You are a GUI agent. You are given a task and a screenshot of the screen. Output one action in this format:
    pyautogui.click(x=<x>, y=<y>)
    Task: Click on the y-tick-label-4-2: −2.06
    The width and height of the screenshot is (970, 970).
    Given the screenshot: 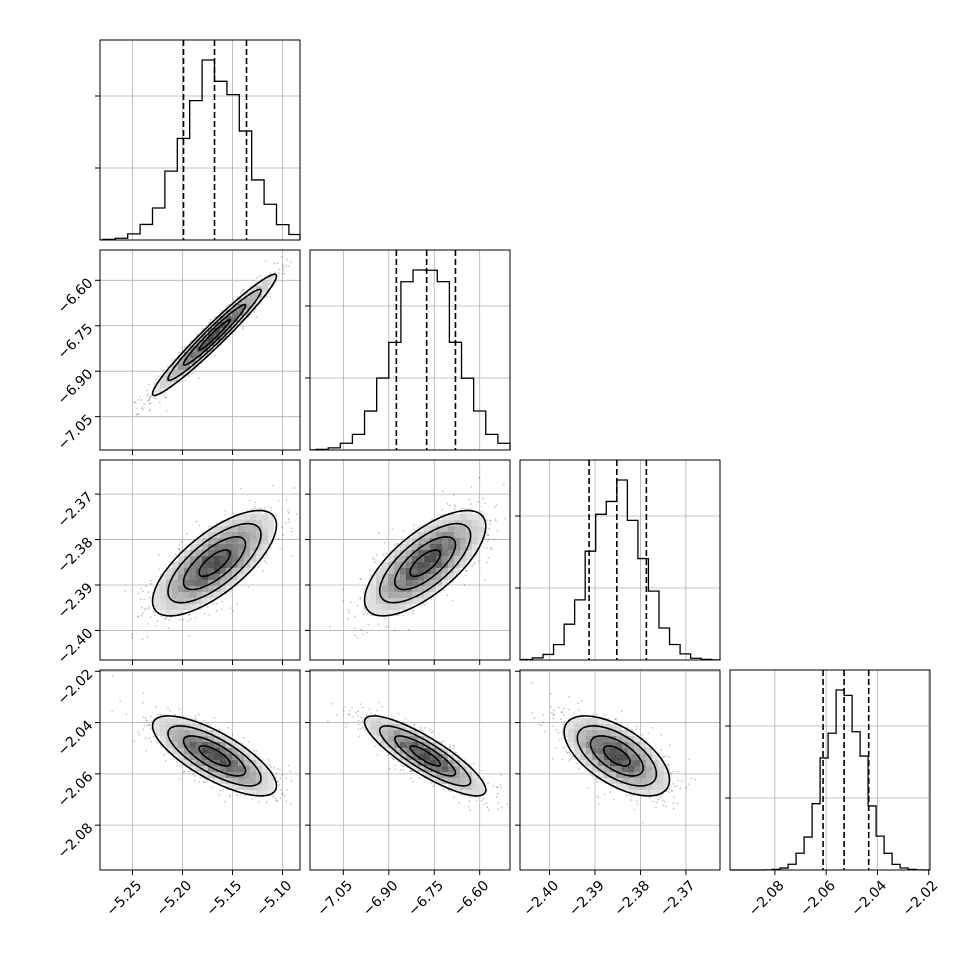 What is the action you would take?
    pyautogui.click(x=76, y=790)
    